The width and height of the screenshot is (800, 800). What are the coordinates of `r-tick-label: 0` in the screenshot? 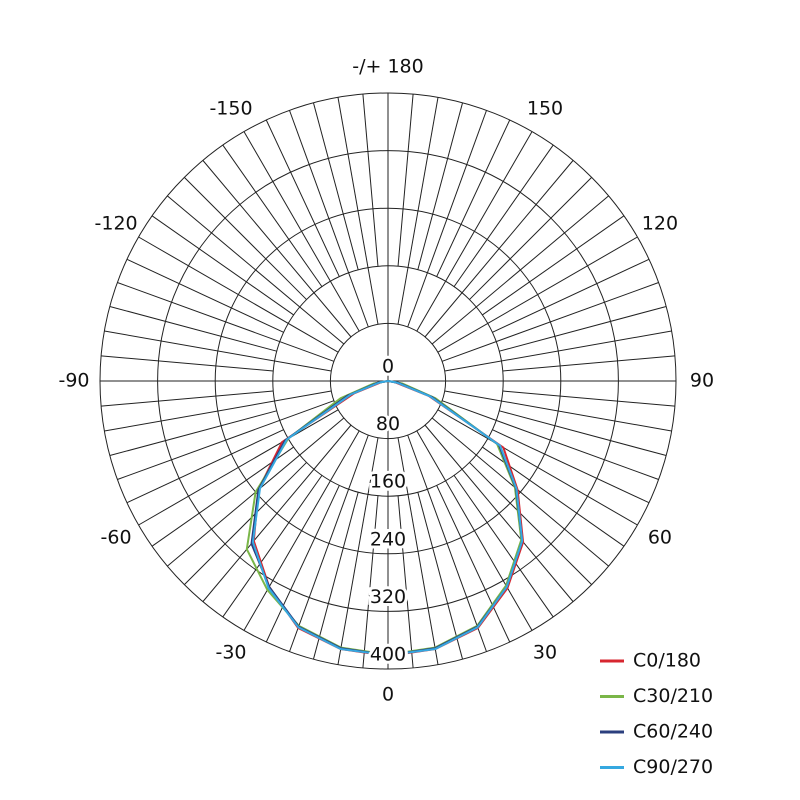 It's located at (388, 367).